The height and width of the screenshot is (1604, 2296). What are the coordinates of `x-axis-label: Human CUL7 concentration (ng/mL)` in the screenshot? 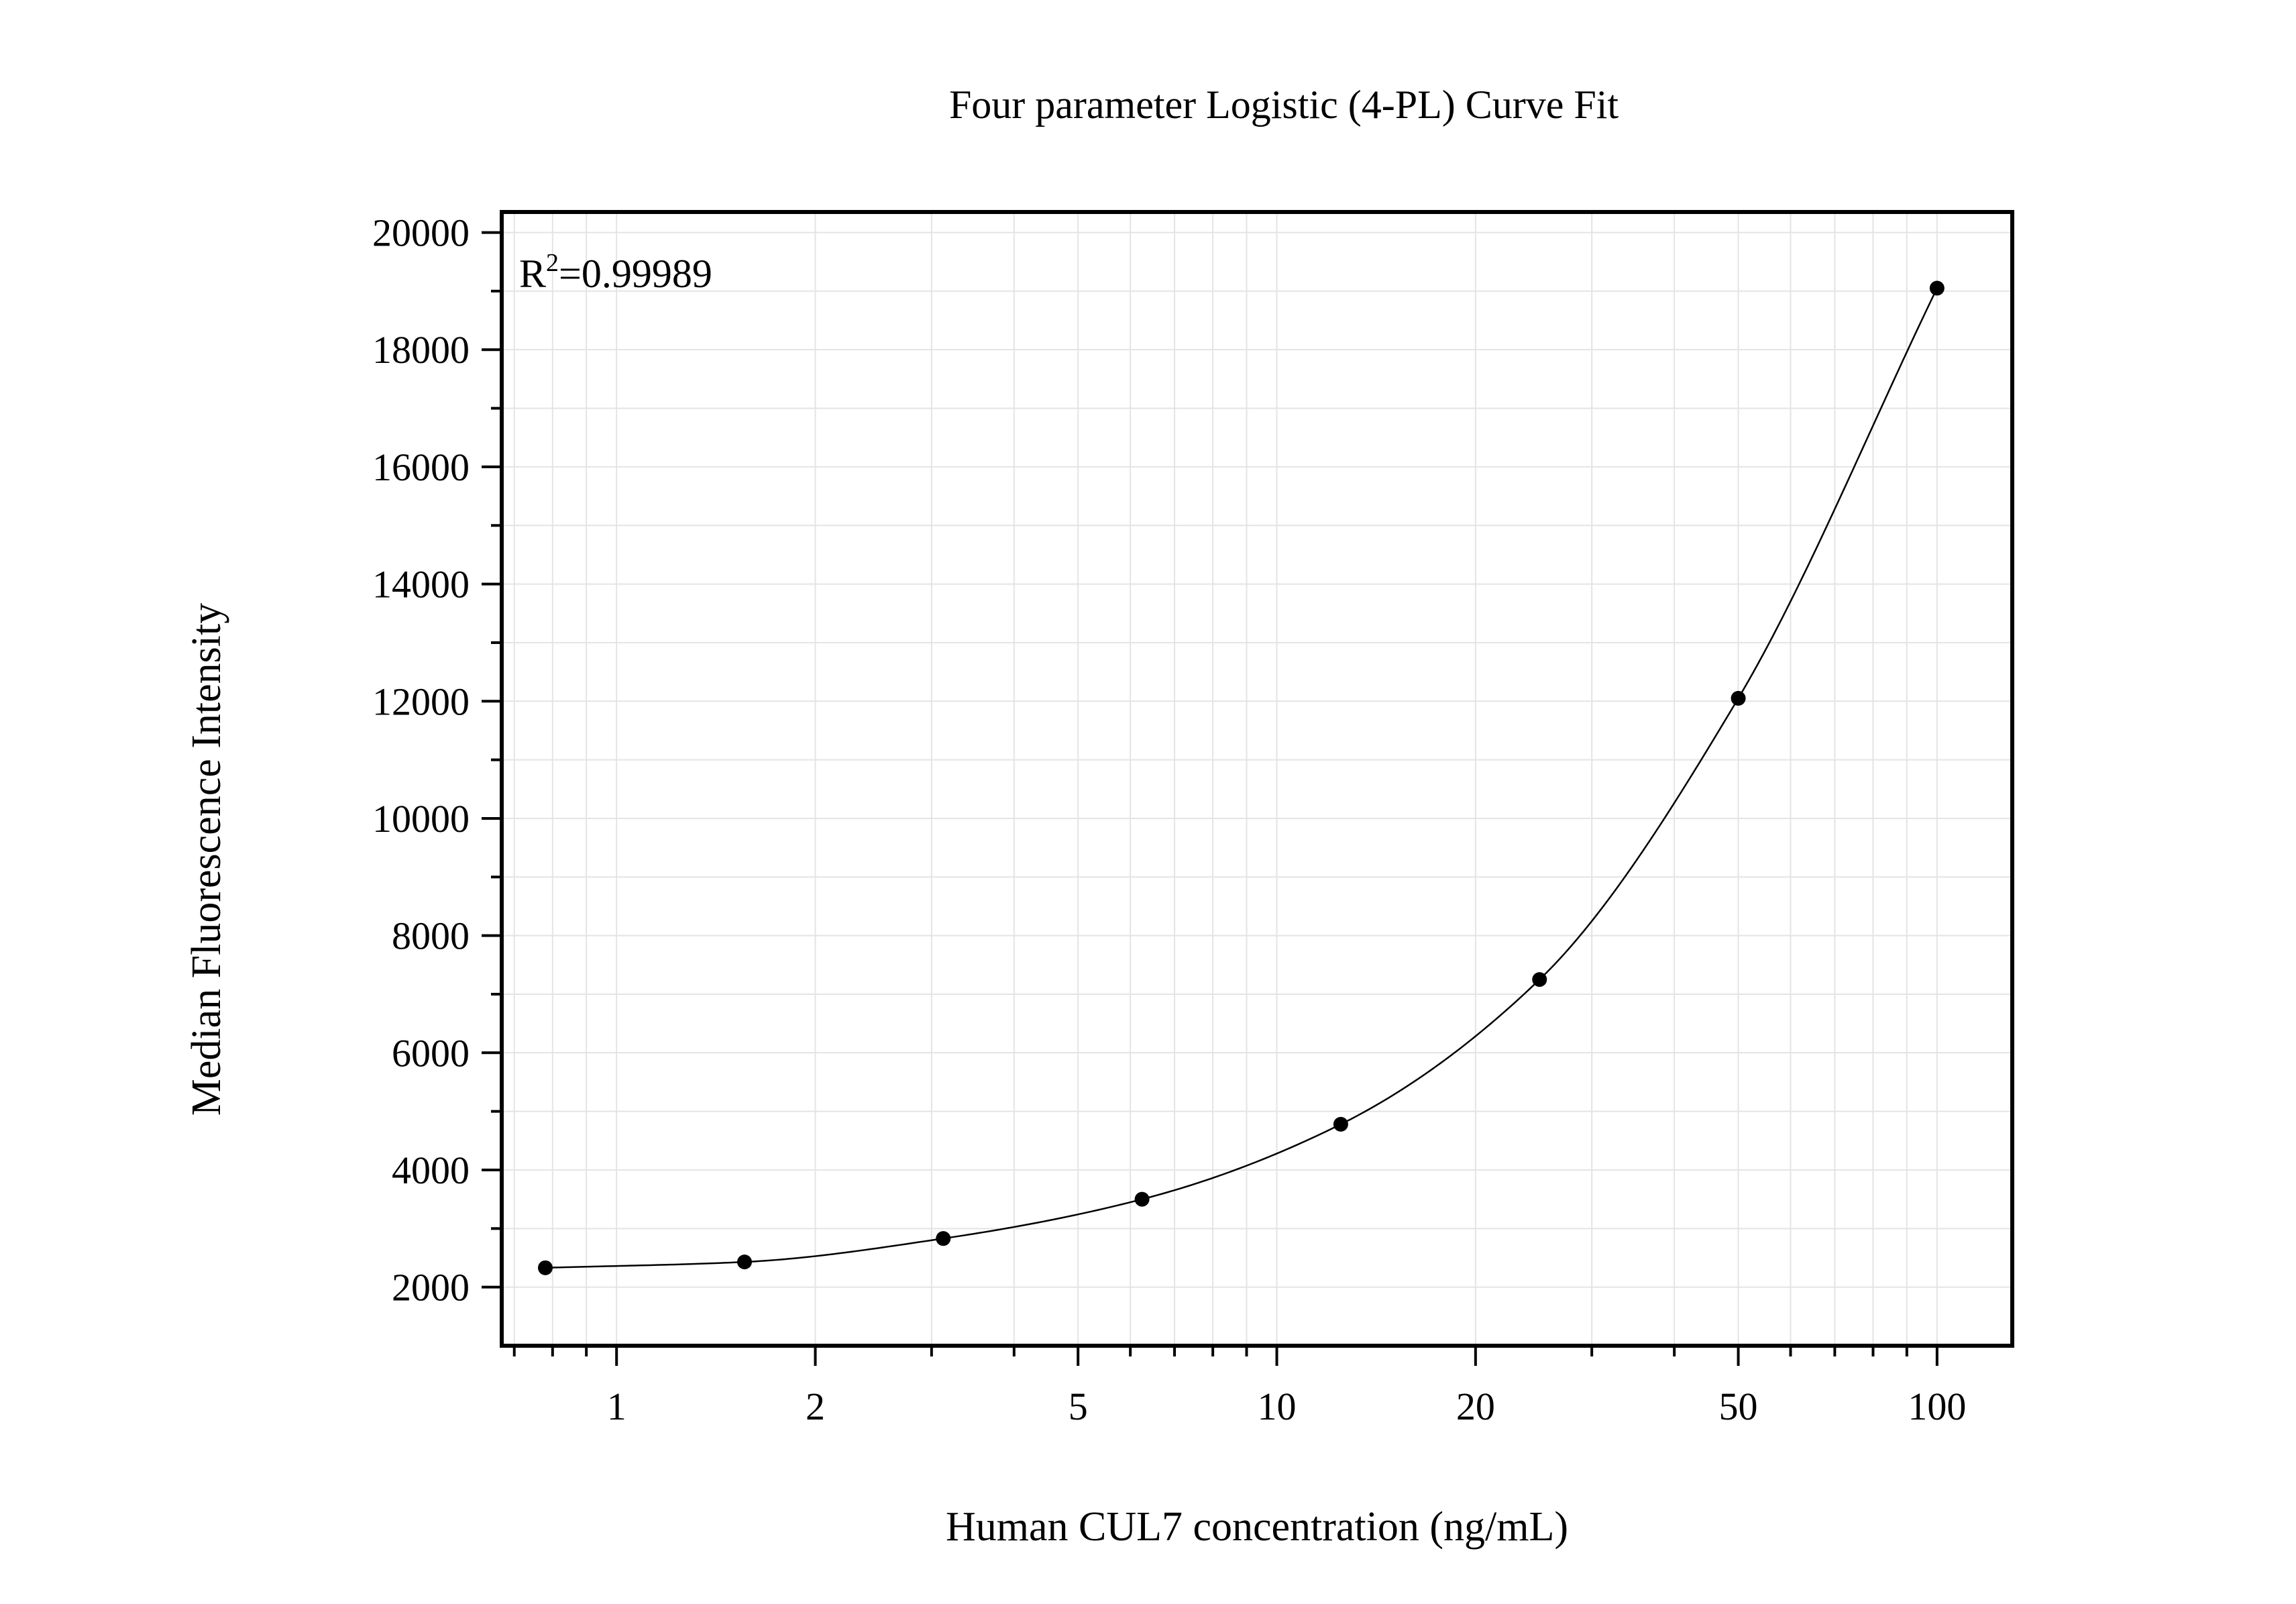 It's located at (1257, 1527).